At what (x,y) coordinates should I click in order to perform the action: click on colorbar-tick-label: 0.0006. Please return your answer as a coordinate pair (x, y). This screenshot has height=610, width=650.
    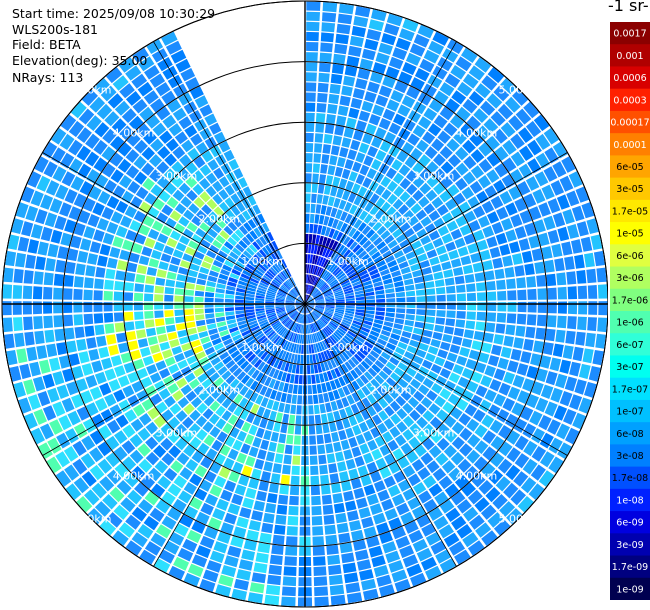
    Looking at the image, I should click on (629, 78).